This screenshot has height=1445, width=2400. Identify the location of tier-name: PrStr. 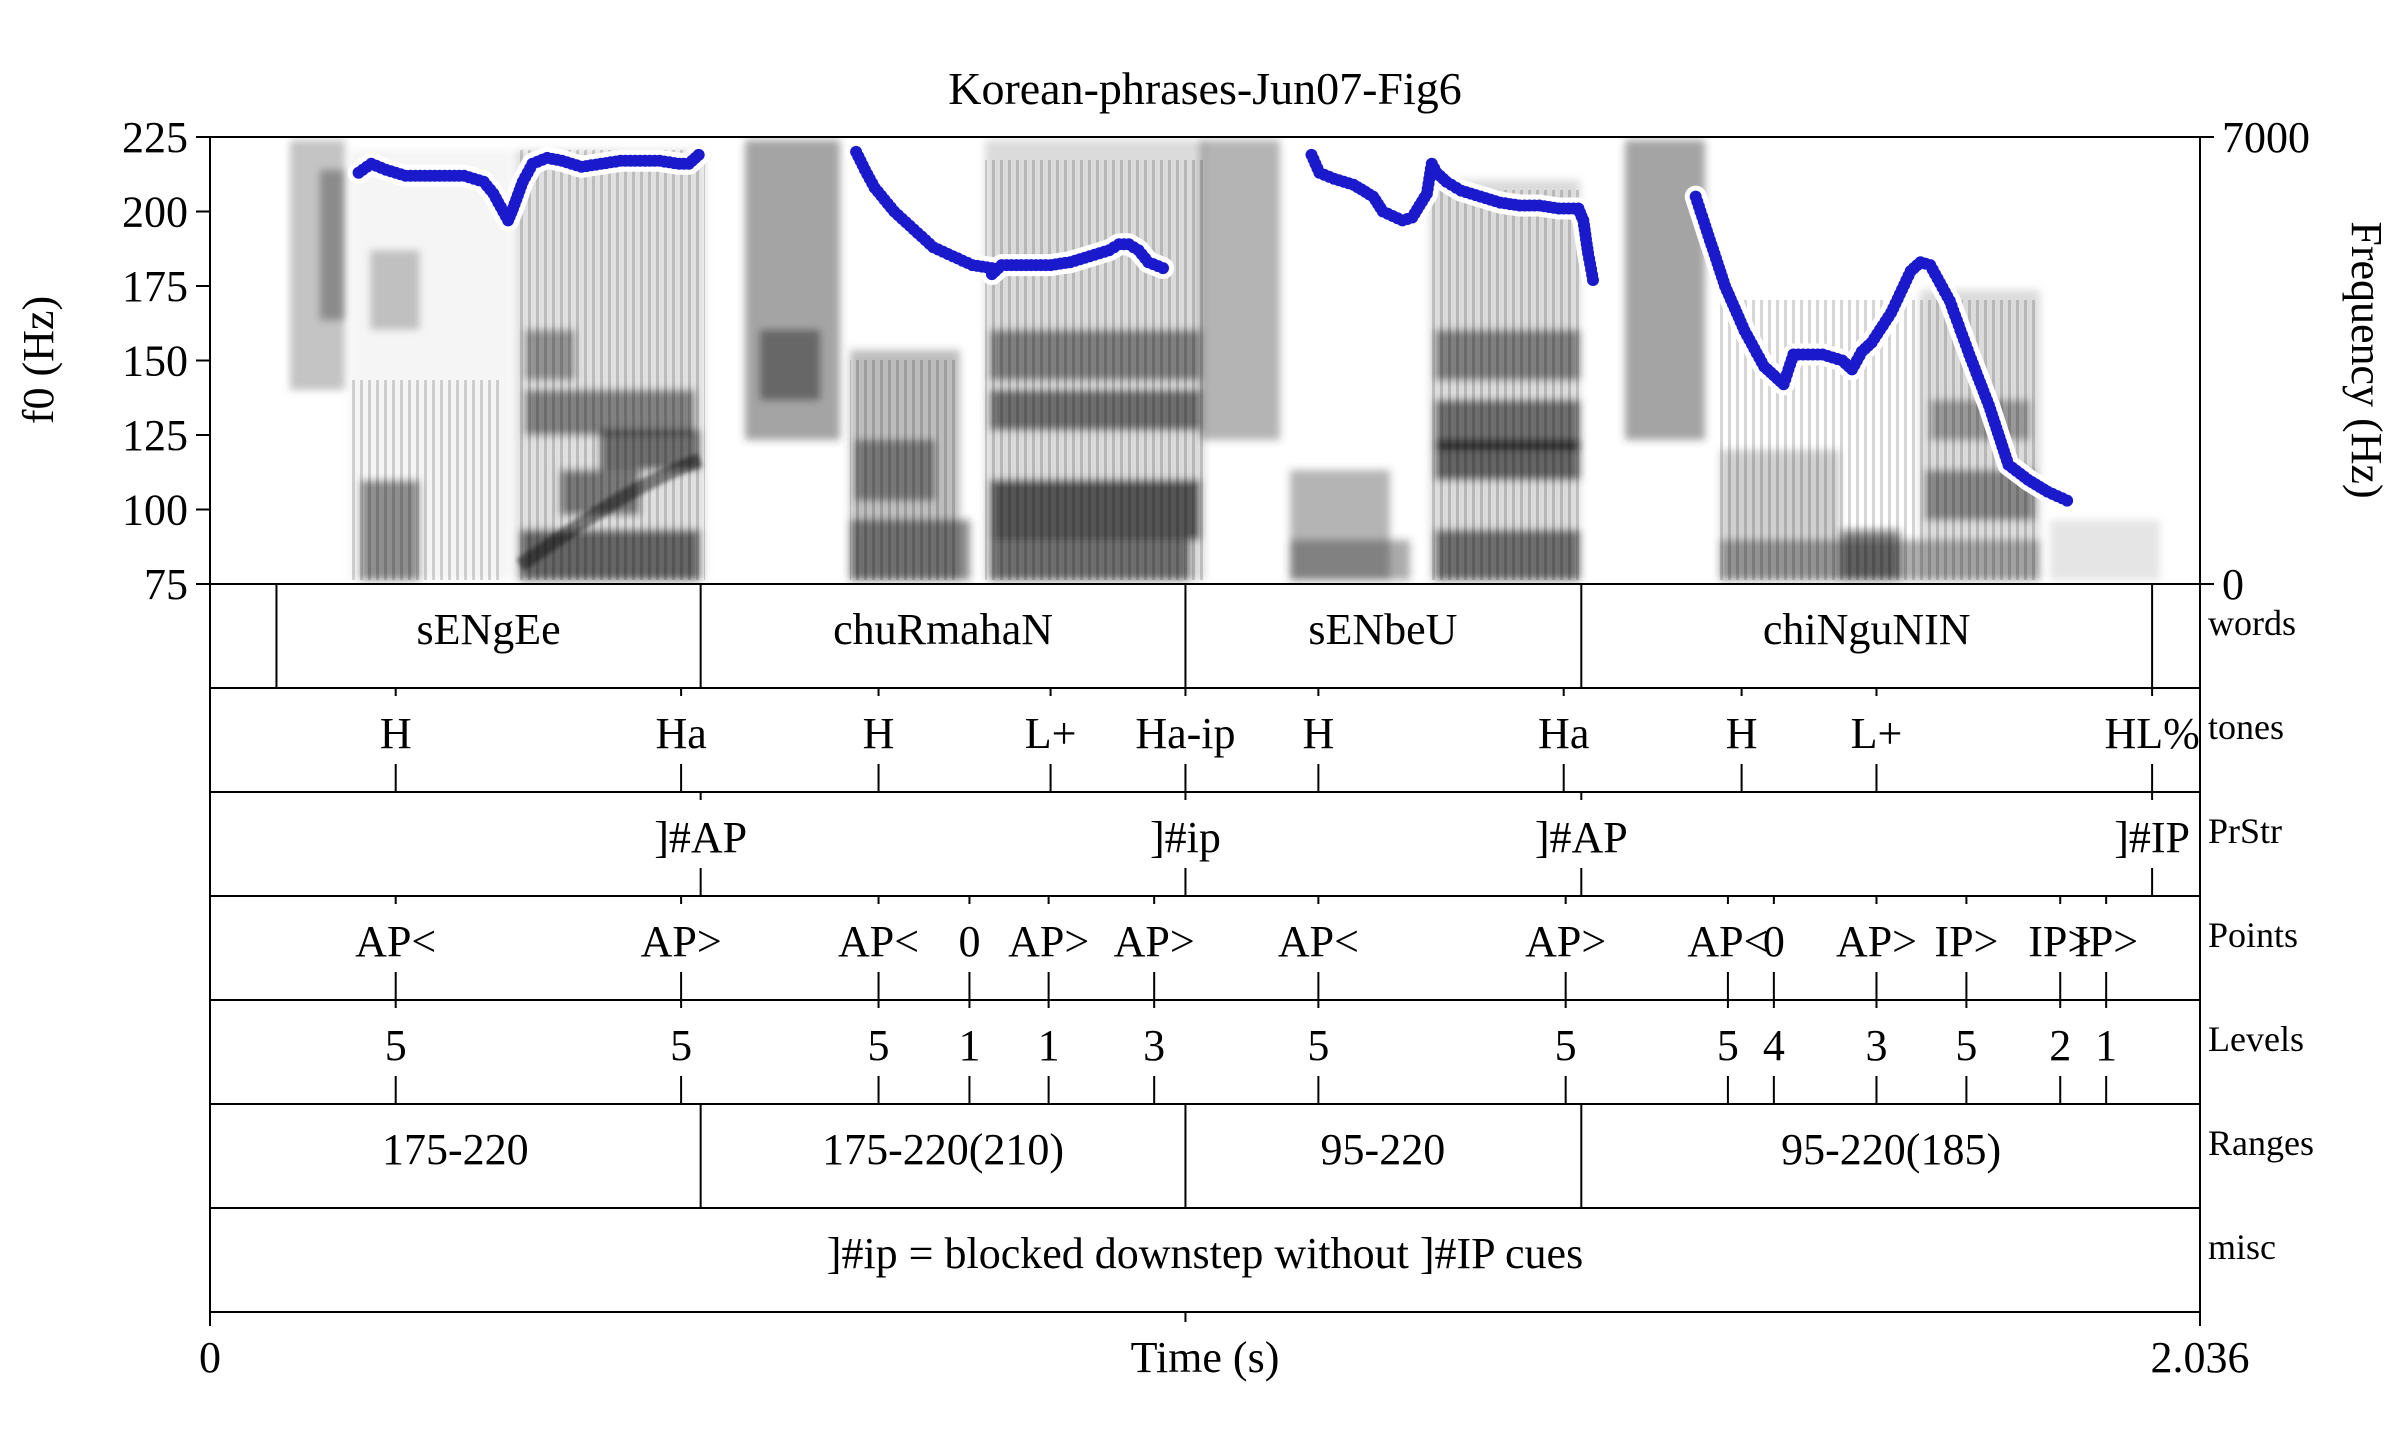
(2245, 831).